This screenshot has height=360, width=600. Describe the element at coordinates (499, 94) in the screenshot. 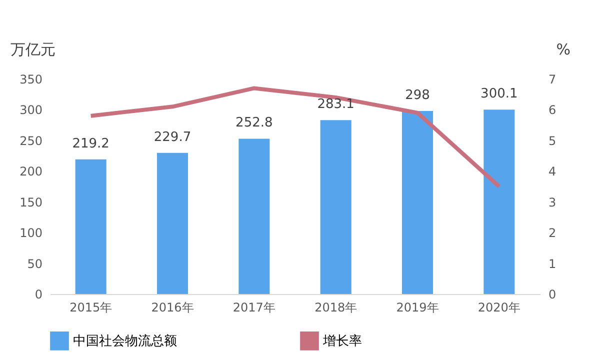

I see `data-label: 300.1` at that location.